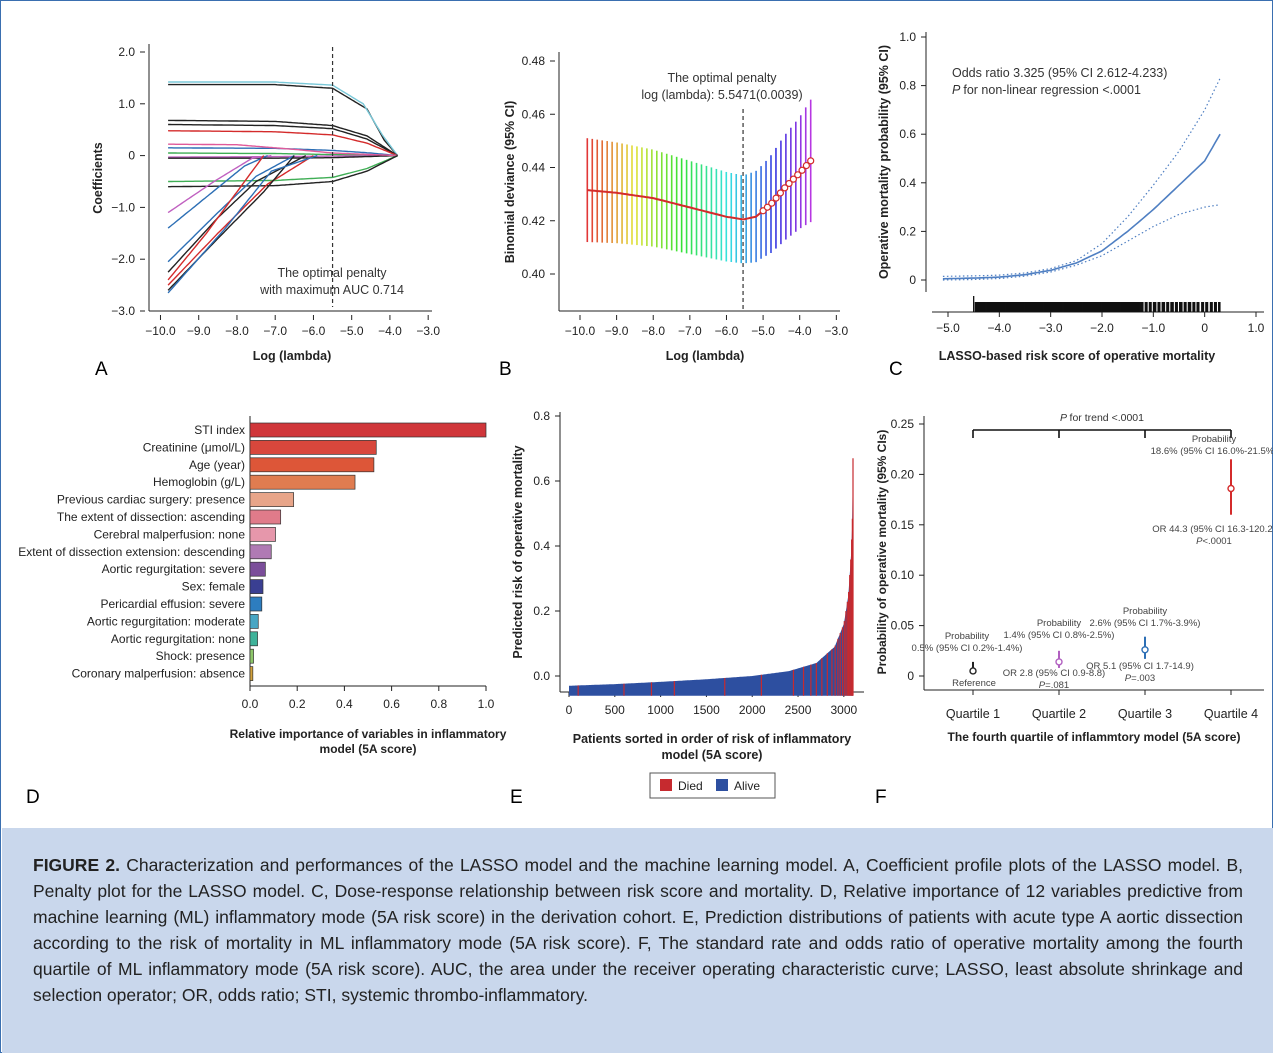 The height and width of the screenshot is (1055, 1275). Describe the element at coordinates (1212, 529) in the screenshot. I see `f-or-label: OR 44.3 (95% CI 16.3-120.2)` at that location.